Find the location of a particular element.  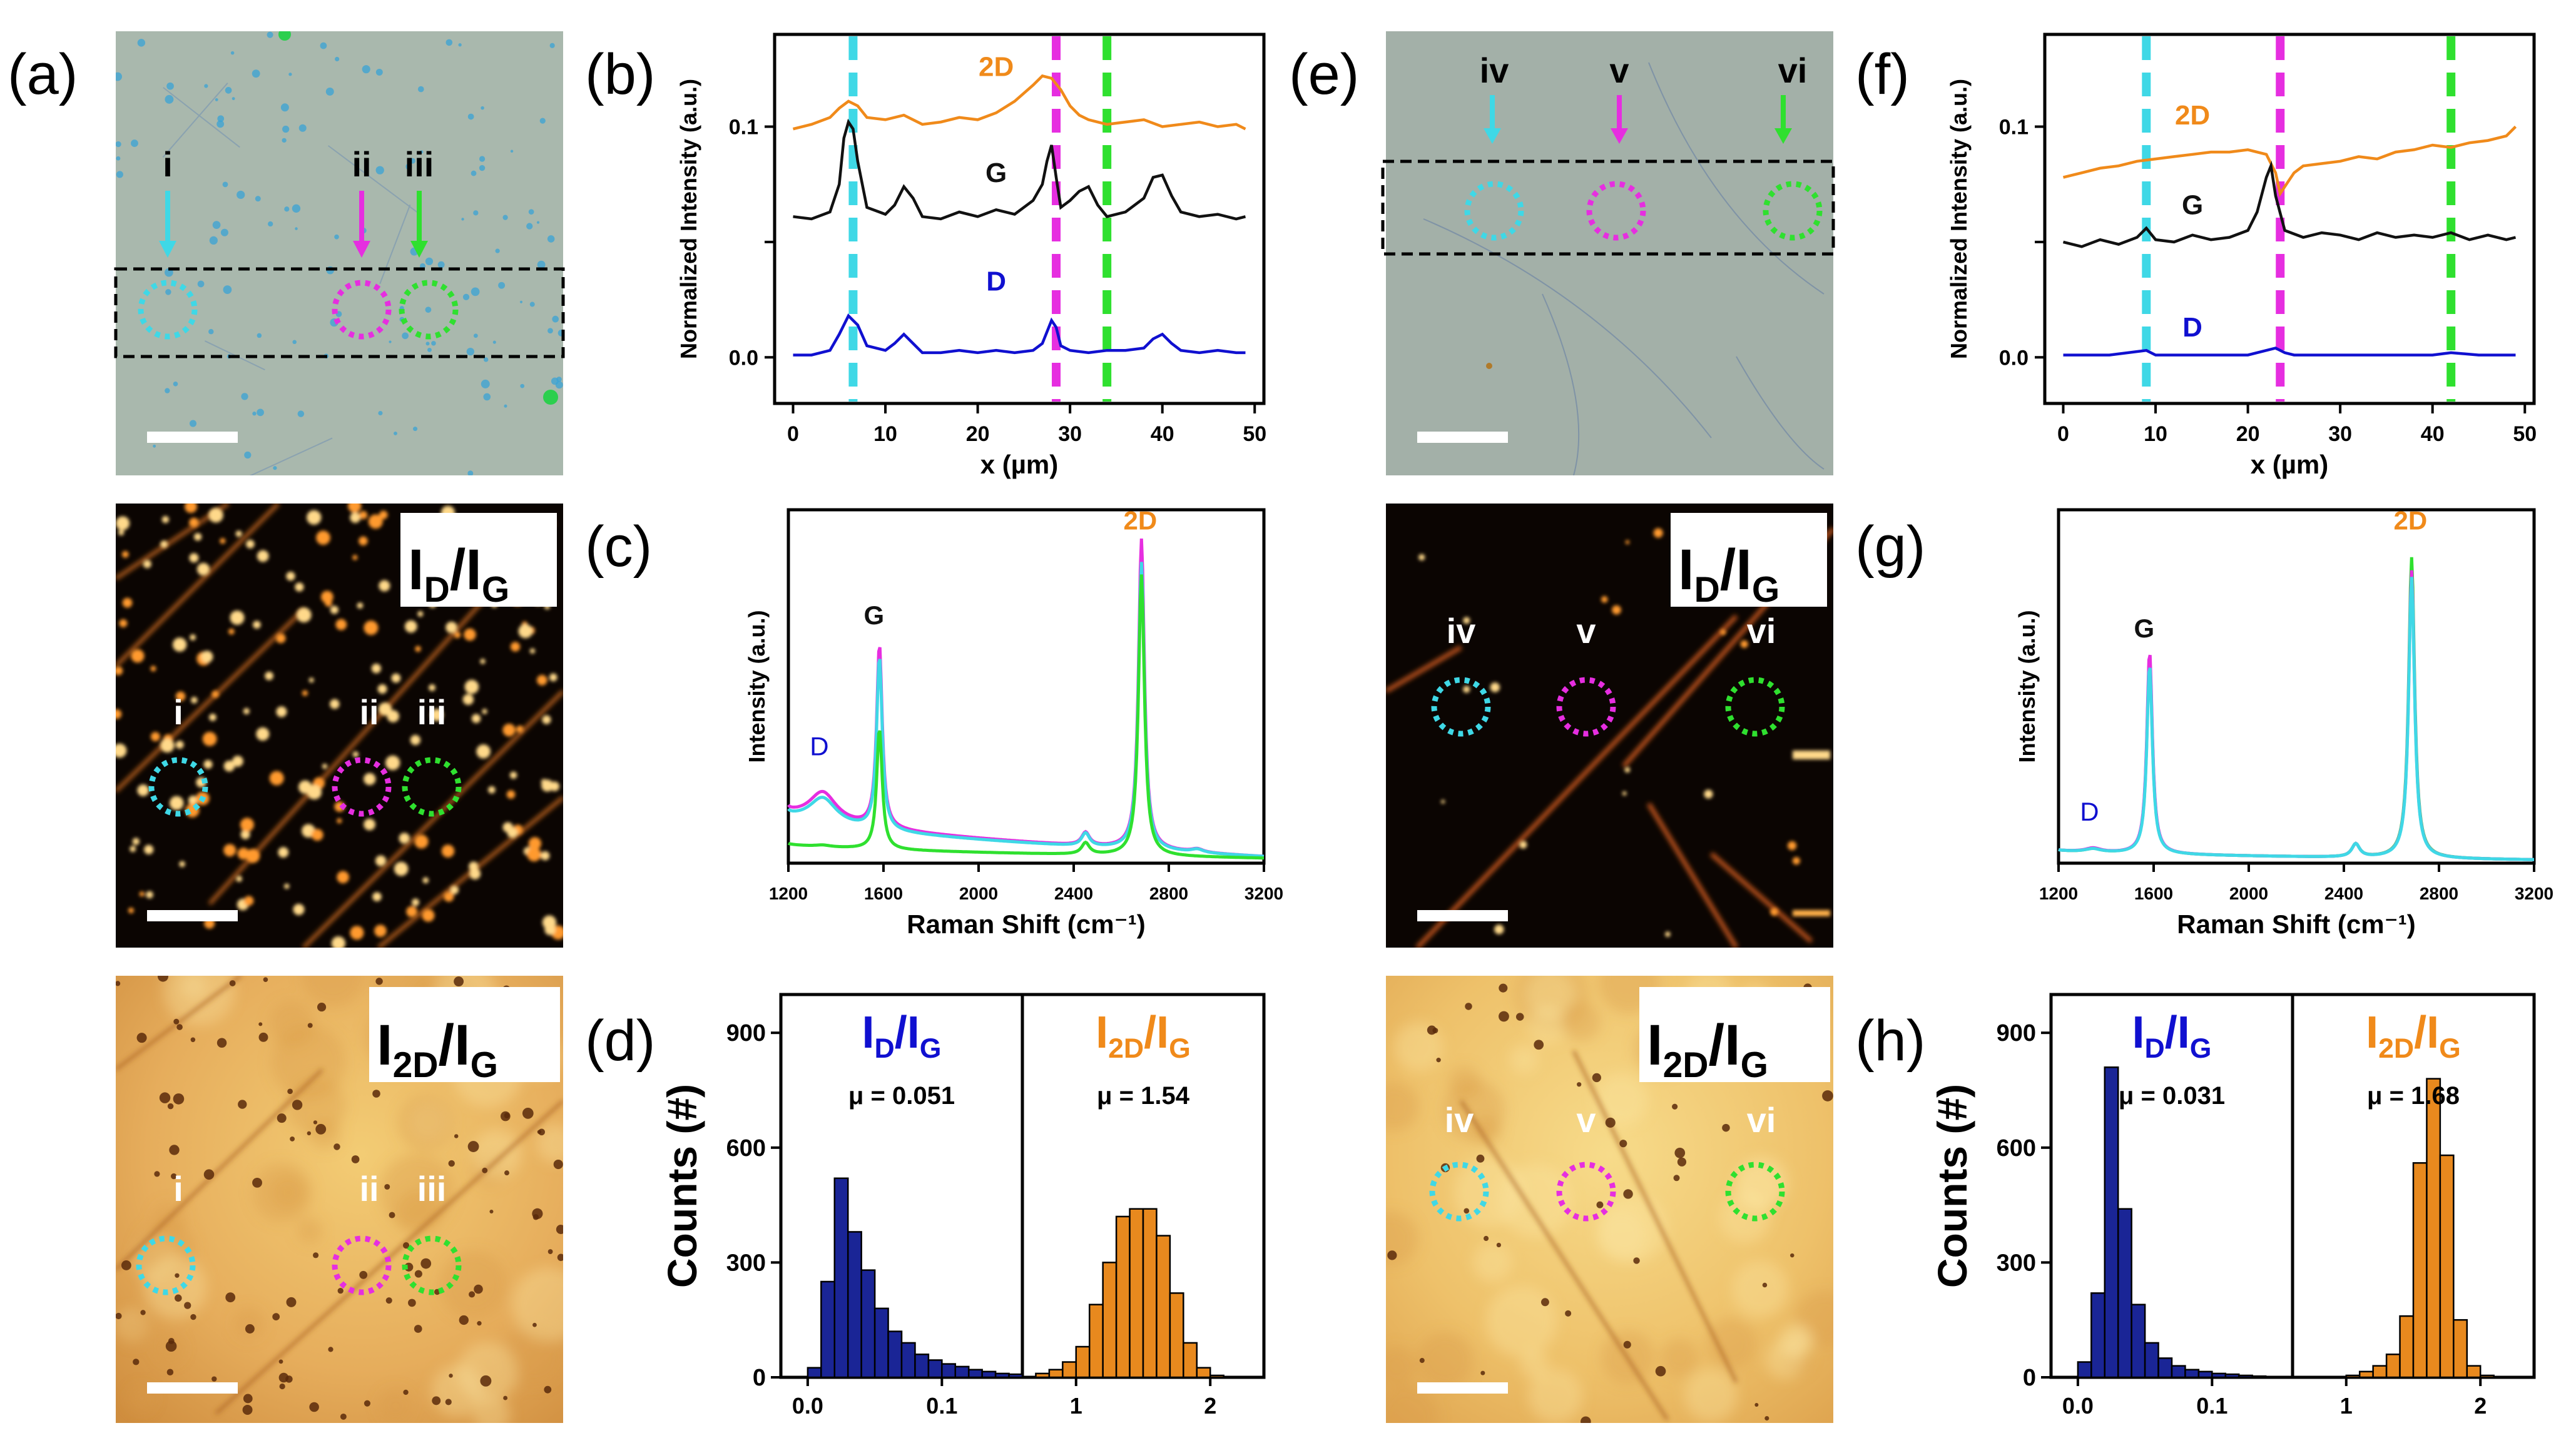

right-hist-title: I2D/IG is located at coordinates (1143, 1036).